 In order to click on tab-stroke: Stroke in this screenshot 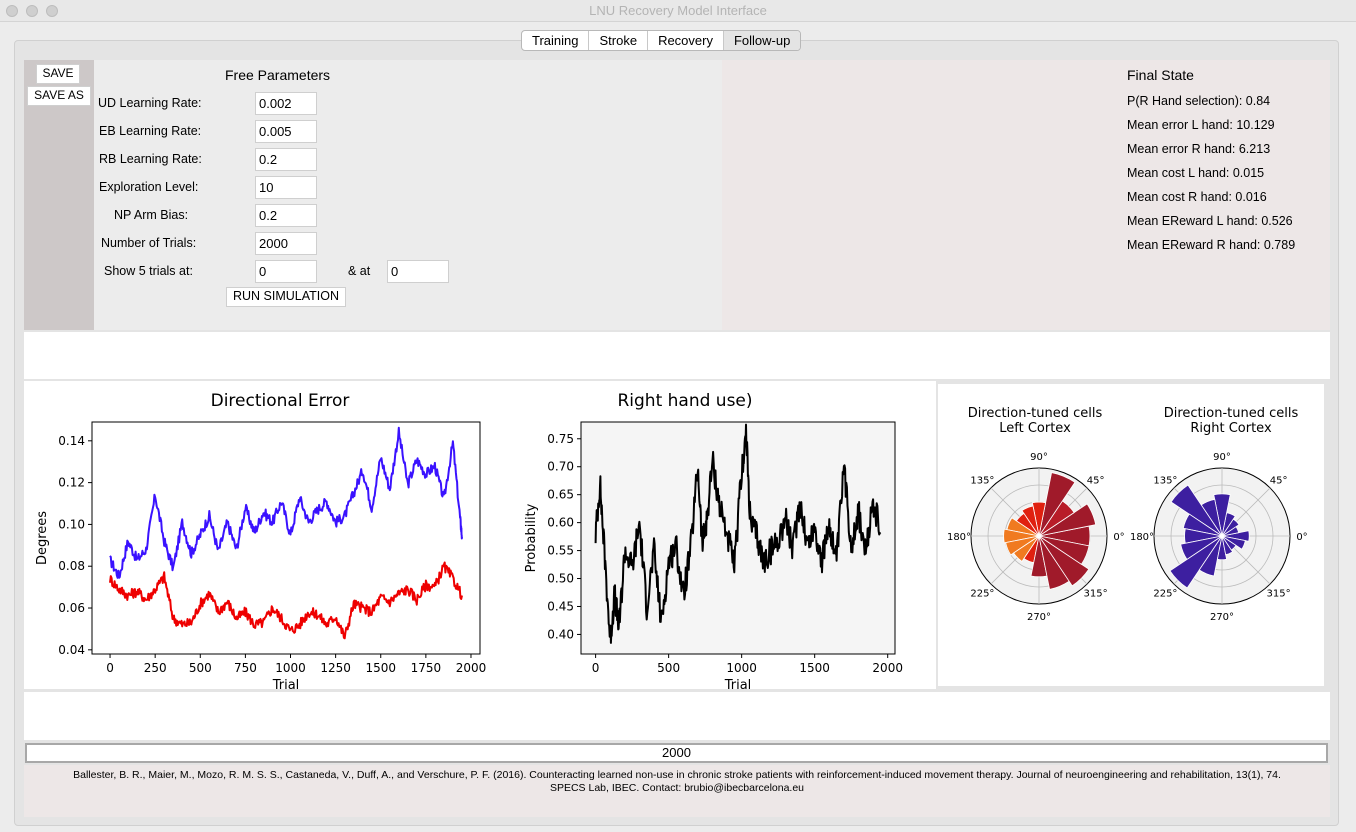, I will do `click(619, 40)`.